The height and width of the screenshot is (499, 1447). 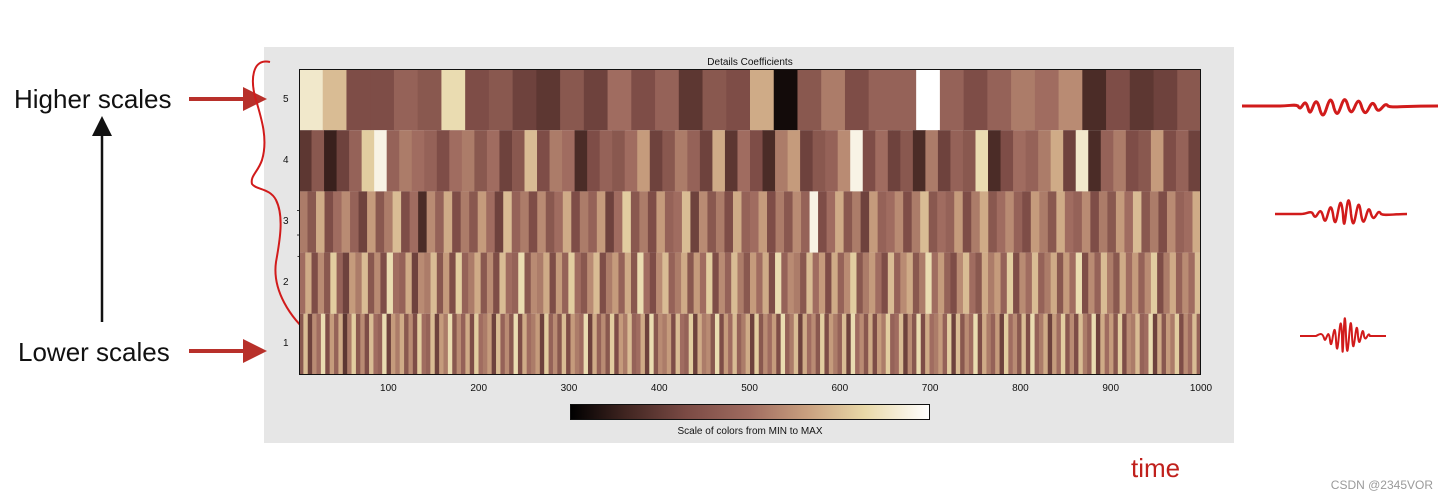 What do you see at coordinates (659, 388) in the screenshot?
I see `x-tick-400: 400` at bounding box center [659, 388].